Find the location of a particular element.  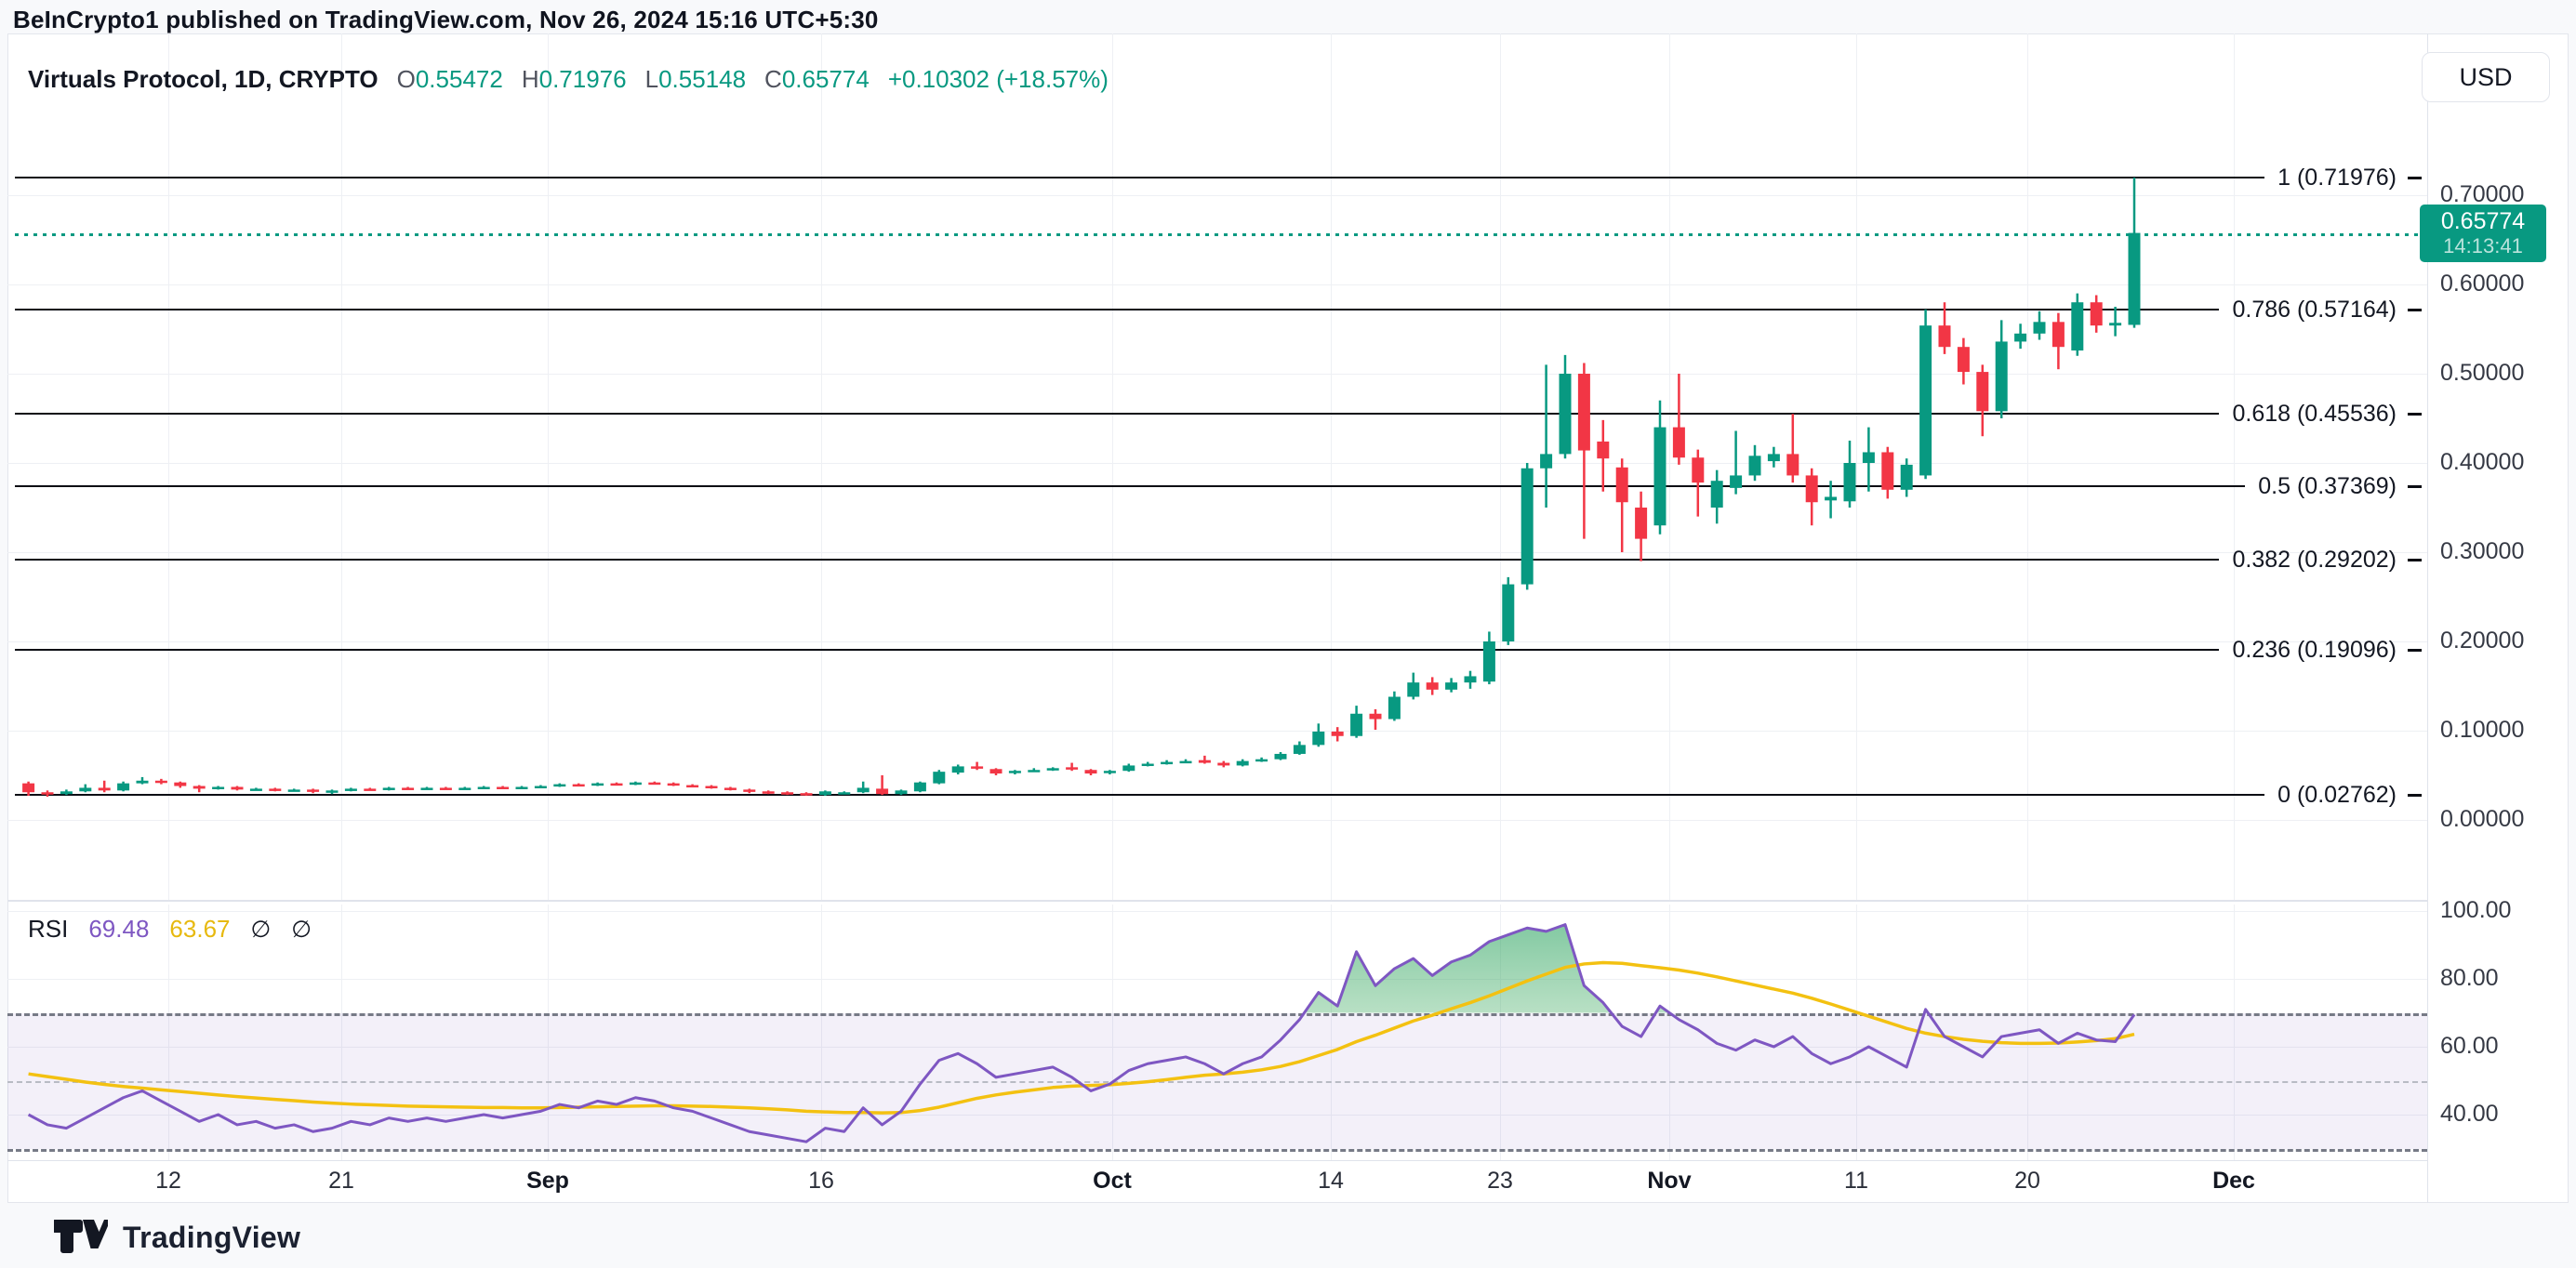

time-axis-label: 20 is located at coordinates (2027, 1181).